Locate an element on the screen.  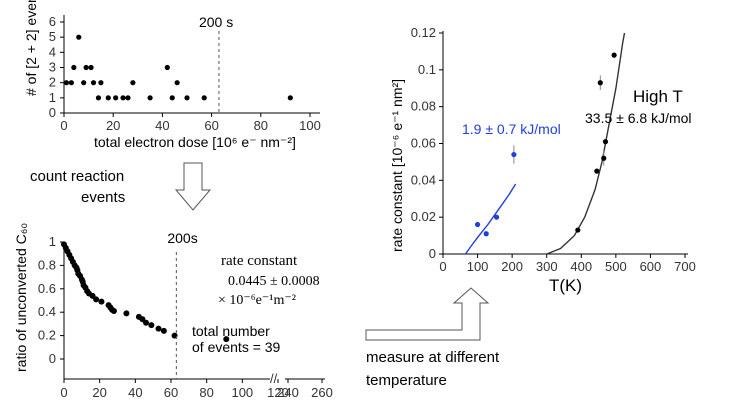
rate-y-tick-label: 0.08 is located at coordinates (423, 106).